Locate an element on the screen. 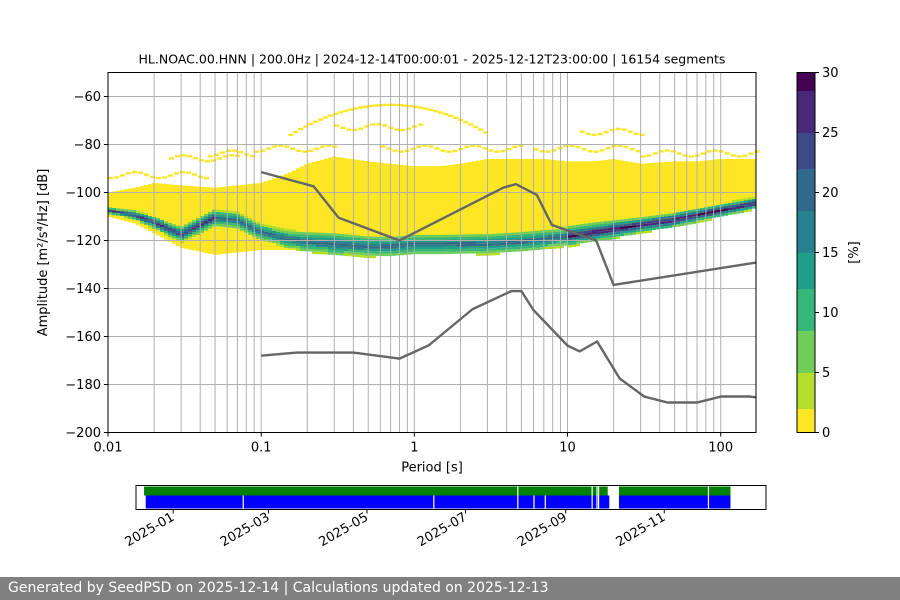 The width and height of the screenshot is (900, 600). timeline-tick-label: 2025-03 is located at coordinates (245, 530).